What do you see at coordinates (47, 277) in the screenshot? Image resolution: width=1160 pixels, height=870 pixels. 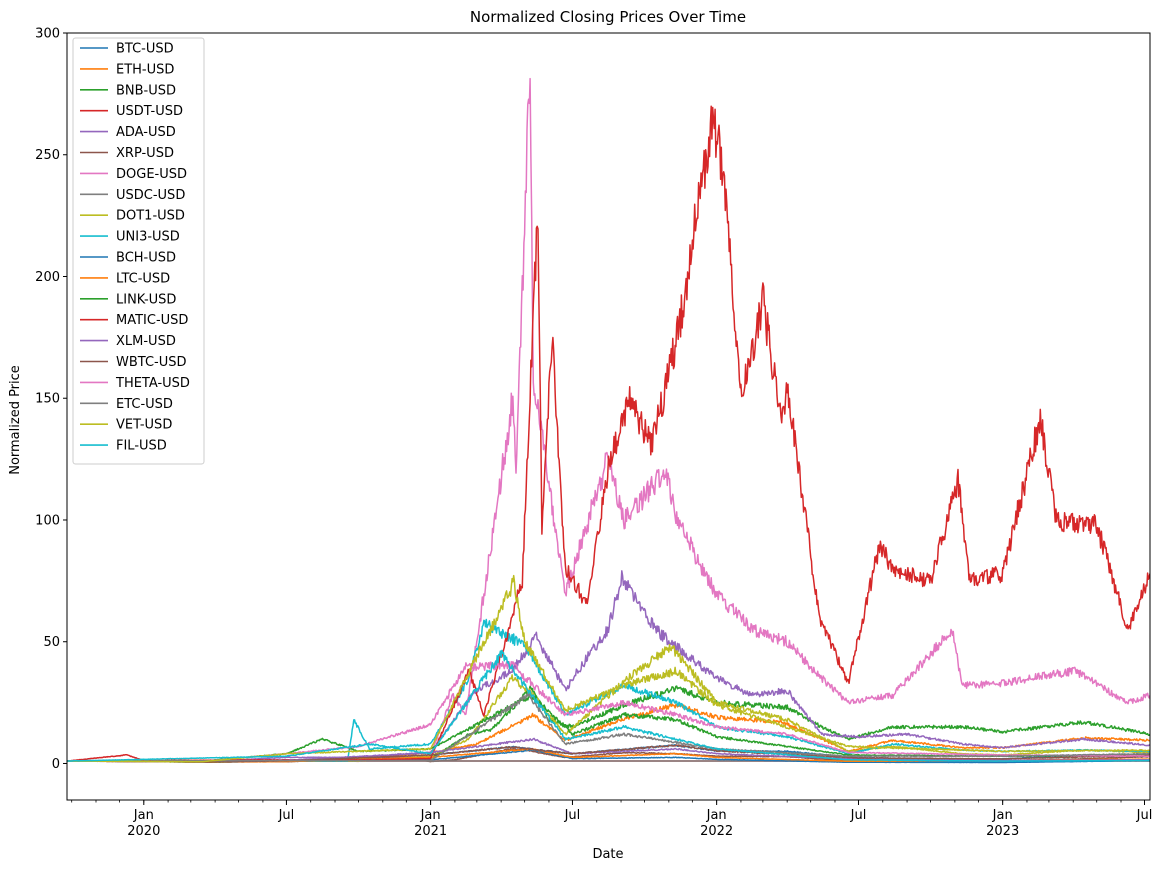 I see `y-tick-label: 200` at bounding box center [47, 277].